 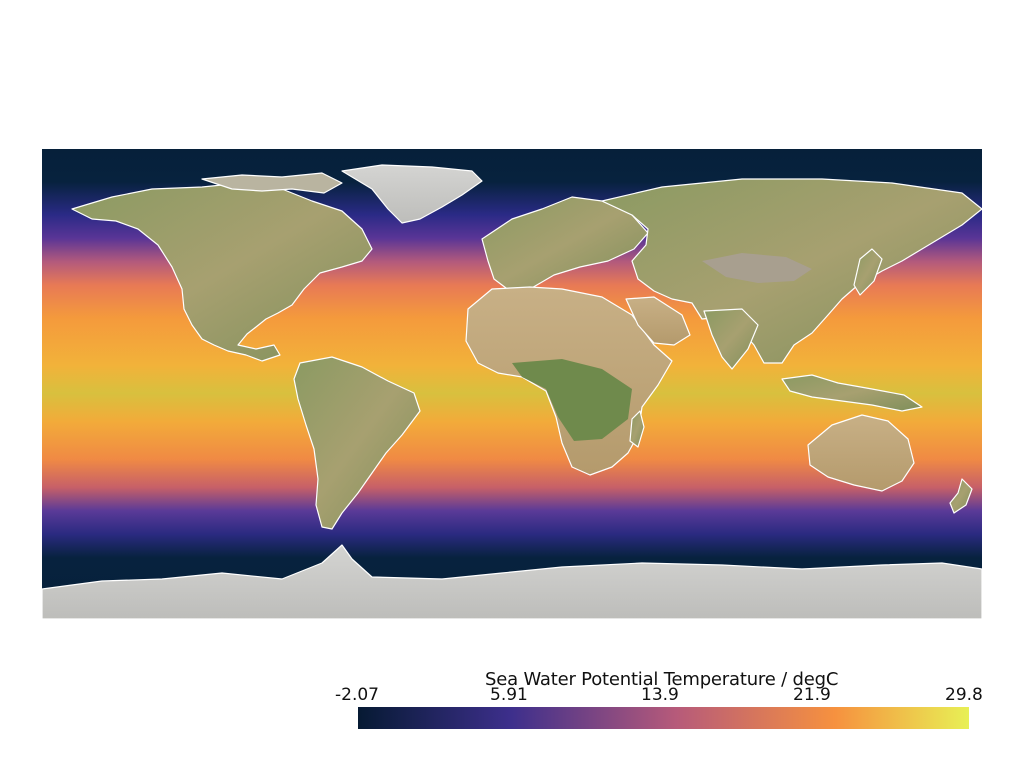 I want to click on arabia, so click(x=658, y=321).